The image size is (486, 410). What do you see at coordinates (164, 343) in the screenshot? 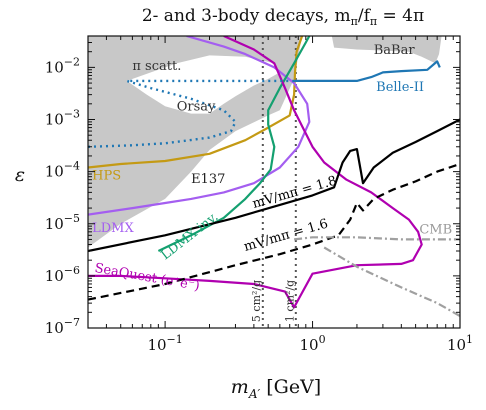
I see `x-tick-label: 10⁻¹` at bounding box center [164, 343].